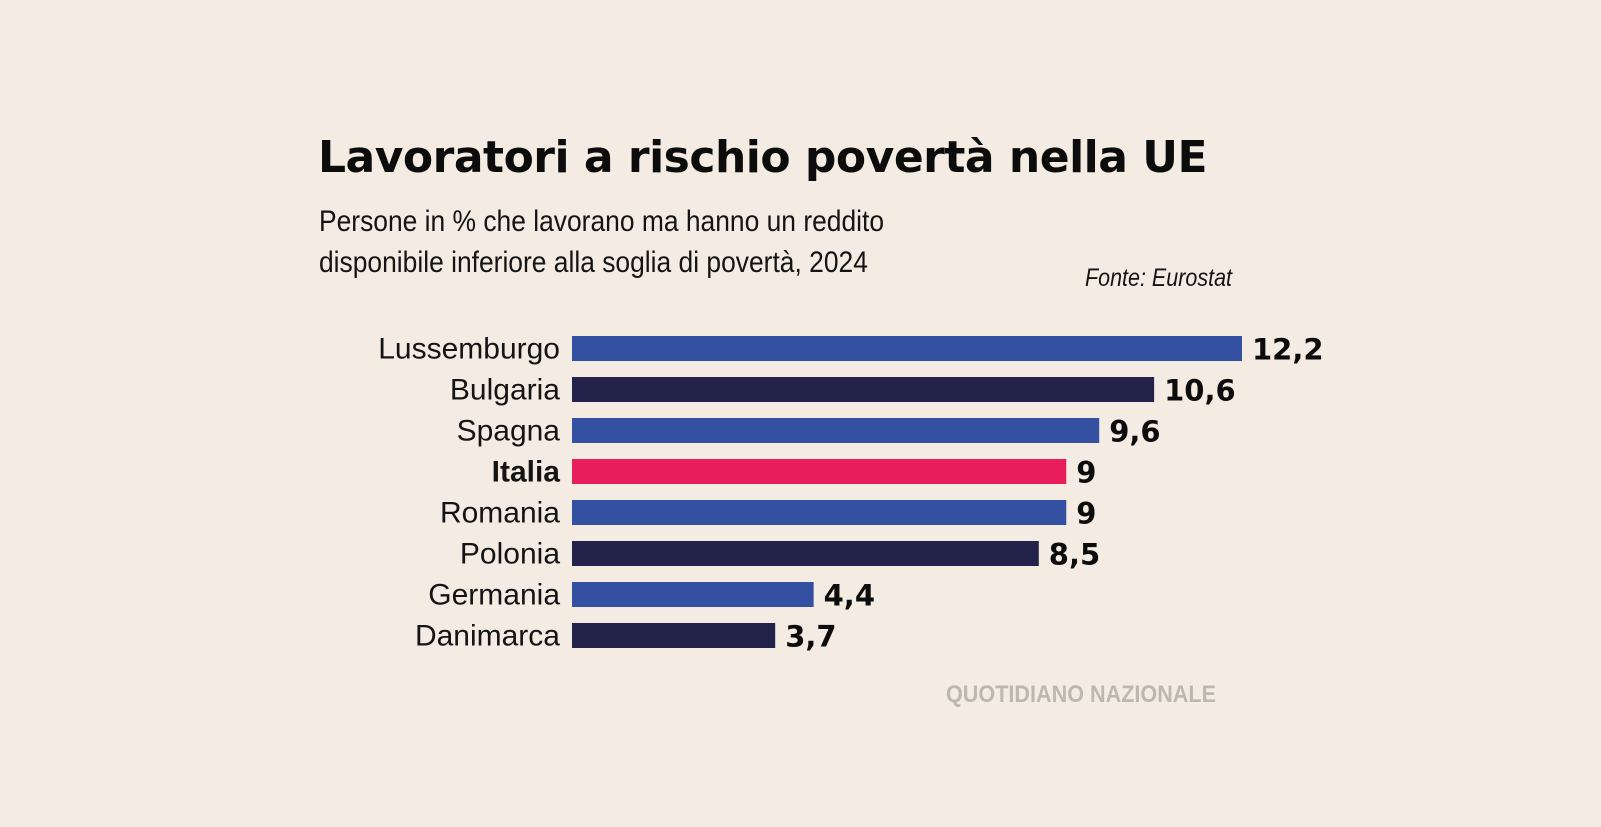  I want to click on bar-romania, so click(819, 512).